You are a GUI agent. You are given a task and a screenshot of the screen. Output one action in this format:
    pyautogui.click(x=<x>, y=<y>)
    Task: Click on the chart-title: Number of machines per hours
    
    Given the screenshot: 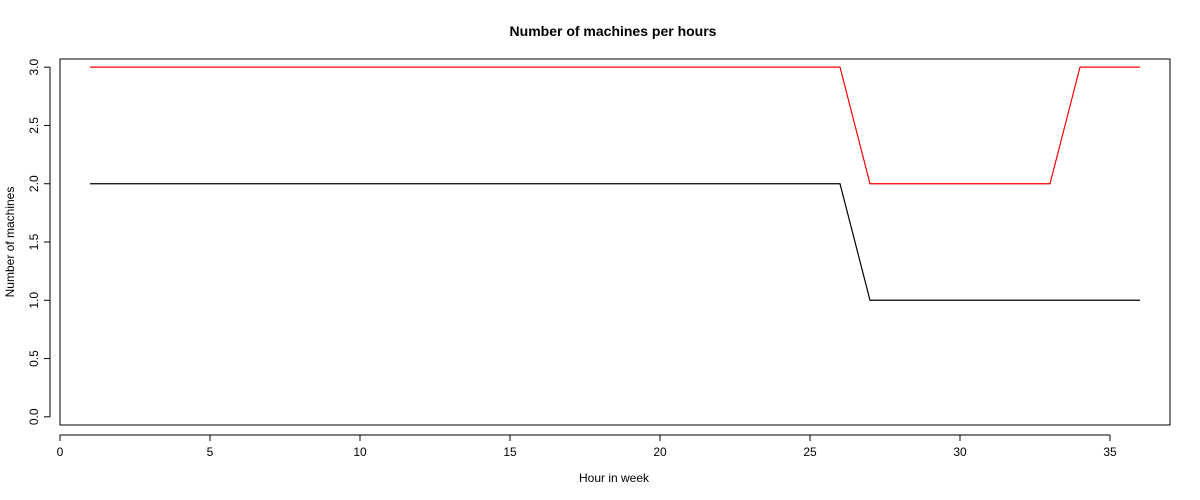 What is the action you would take?
    pyautogui.click(x=613, y=31)
    